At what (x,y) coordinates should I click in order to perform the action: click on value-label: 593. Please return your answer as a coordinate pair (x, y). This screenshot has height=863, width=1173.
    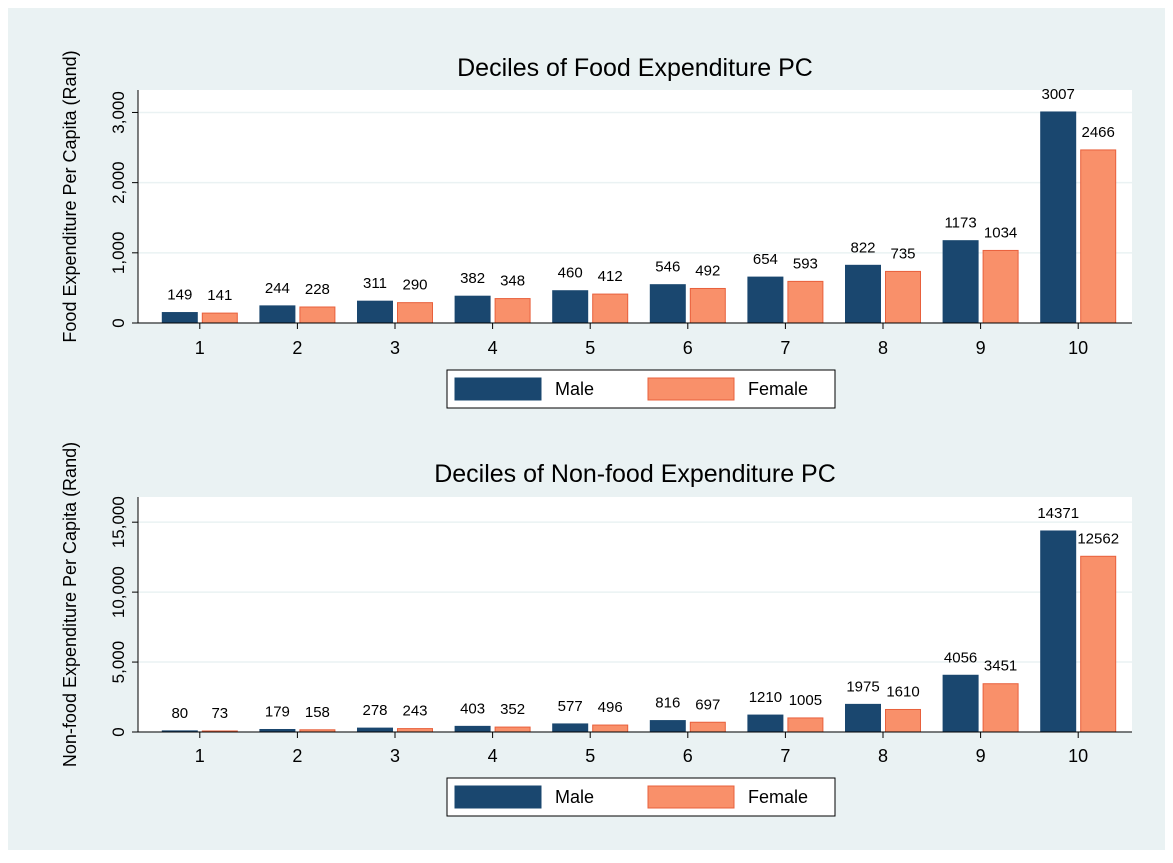
    Looking at the image, I should click on (805, 263).